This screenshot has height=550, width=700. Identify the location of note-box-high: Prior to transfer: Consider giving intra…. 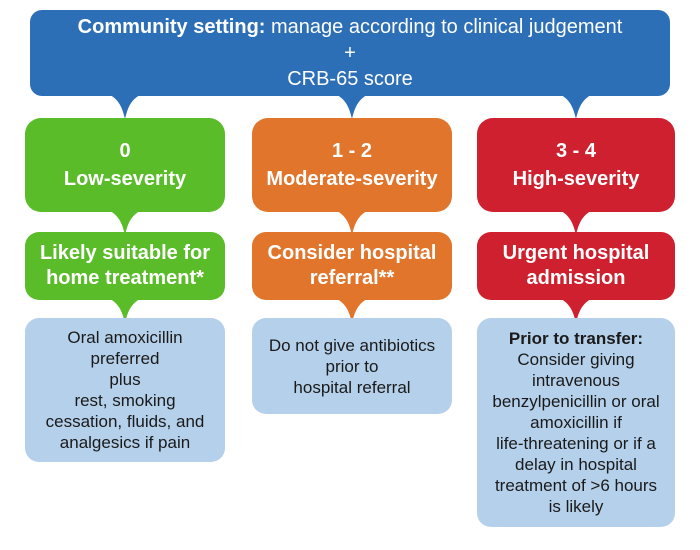
(576, 422).